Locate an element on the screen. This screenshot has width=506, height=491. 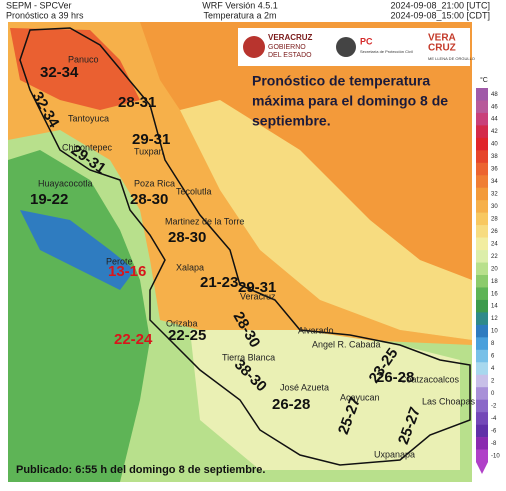
place: Alvarado is located at coordinates (316, 330).